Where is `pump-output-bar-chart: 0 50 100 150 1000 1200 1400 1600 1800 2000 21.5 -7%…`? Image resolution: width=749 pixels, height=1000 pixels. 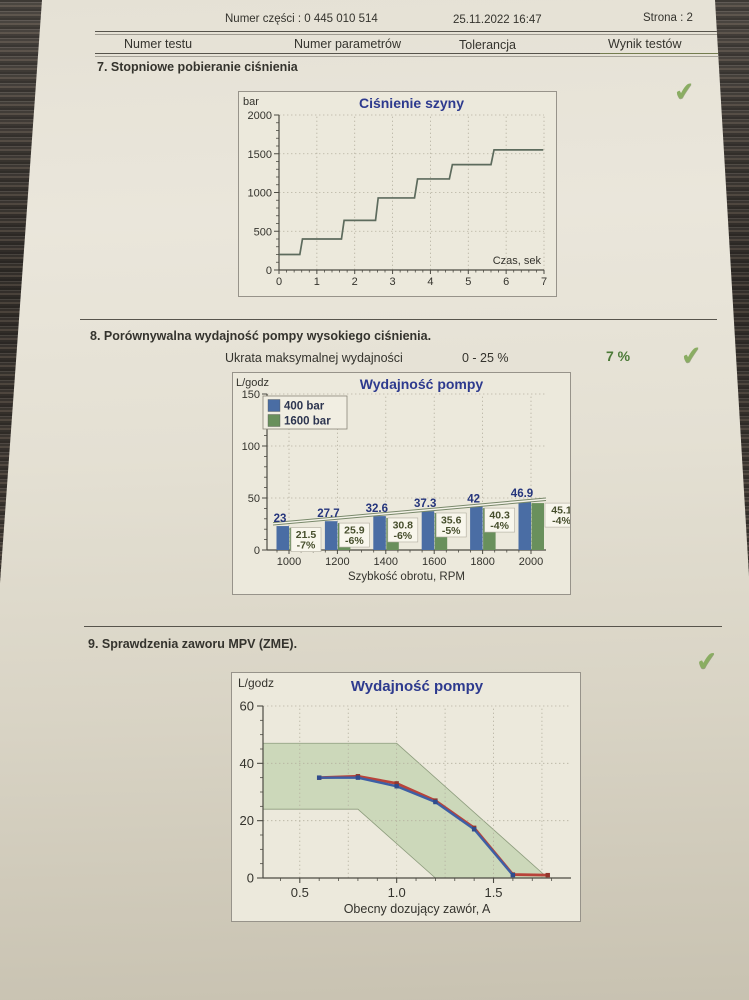
pump-output-bar-chart: 0 50 100 150 1000 1200 1400 1600 1800 2000 21.5 -7%… is located at coordinates (401, 483).